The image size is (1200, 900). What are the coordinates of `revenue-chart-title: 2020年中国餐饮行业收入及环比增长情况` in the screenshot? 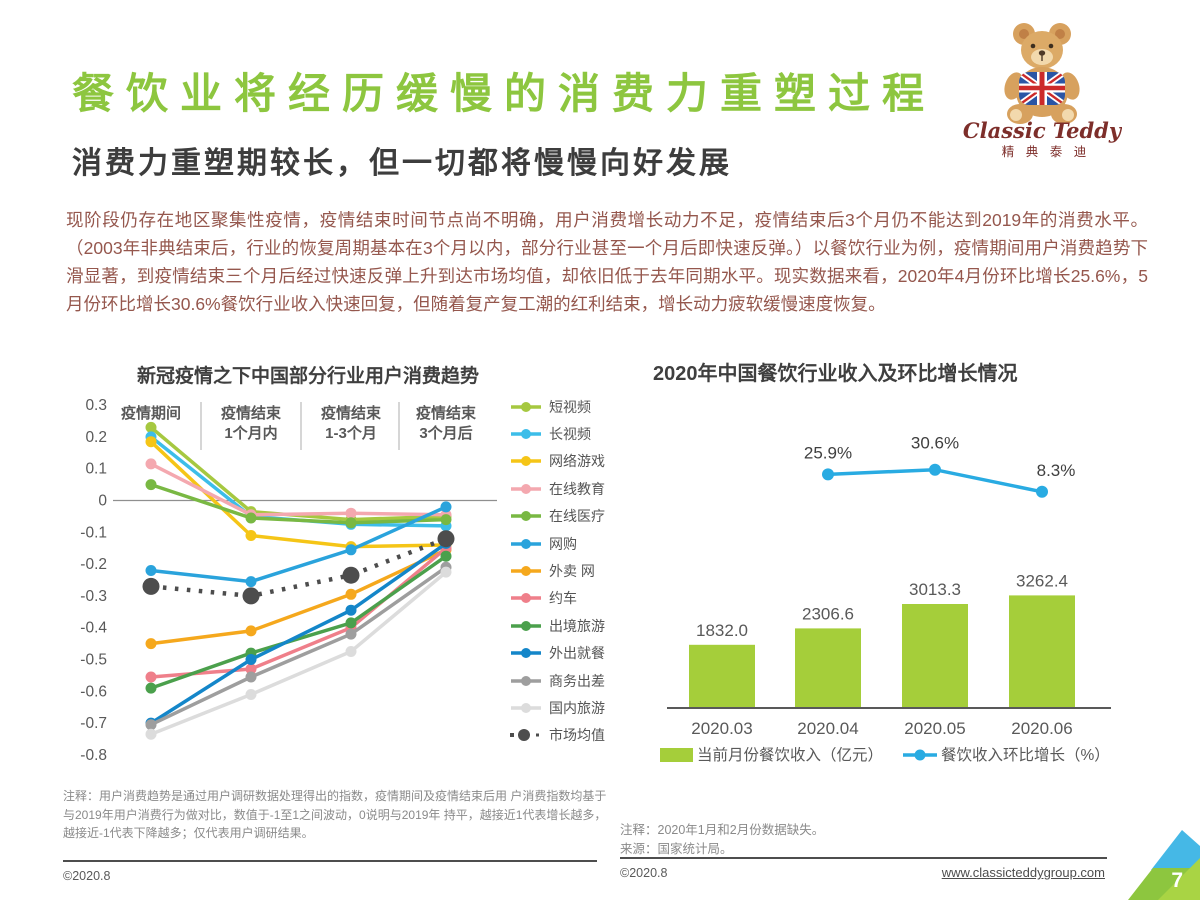 It's located at (835, 373).